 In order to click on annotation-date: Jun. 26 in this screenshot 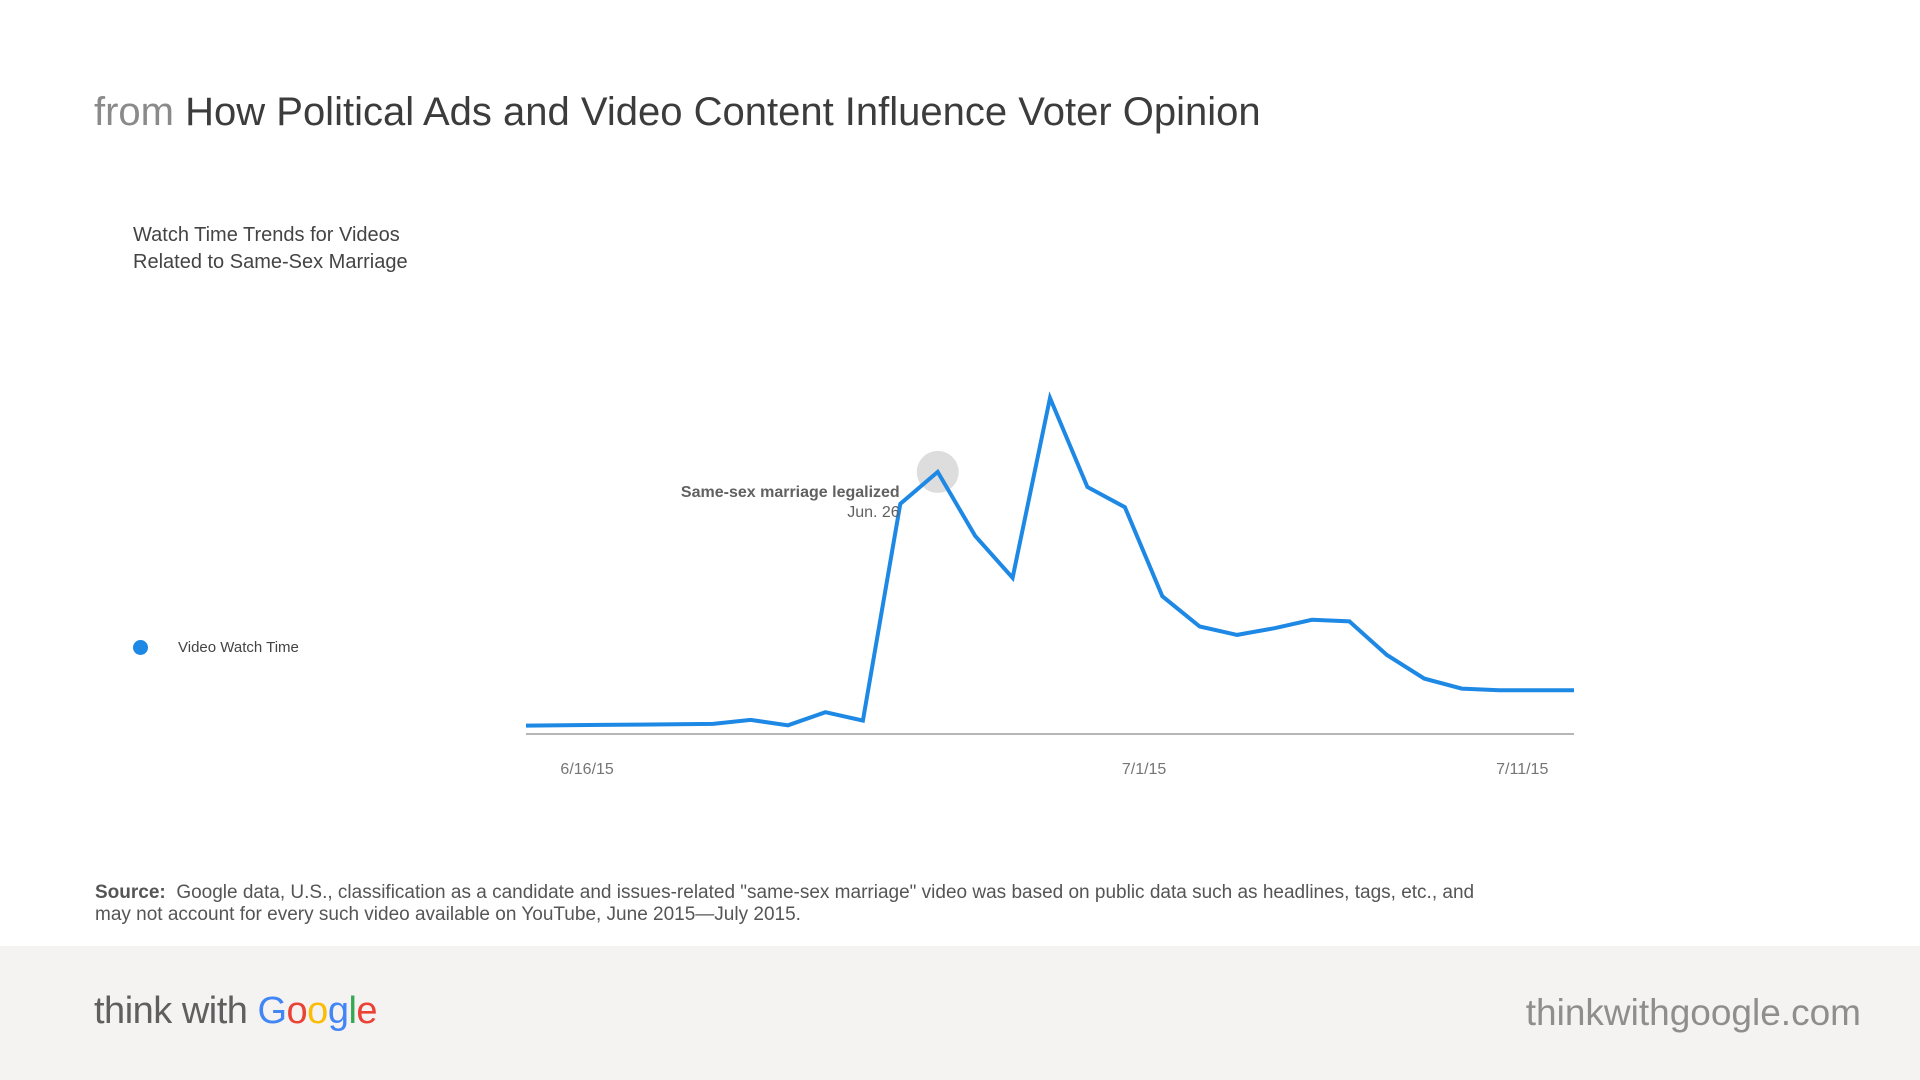, I will do `click(873, 512)`.